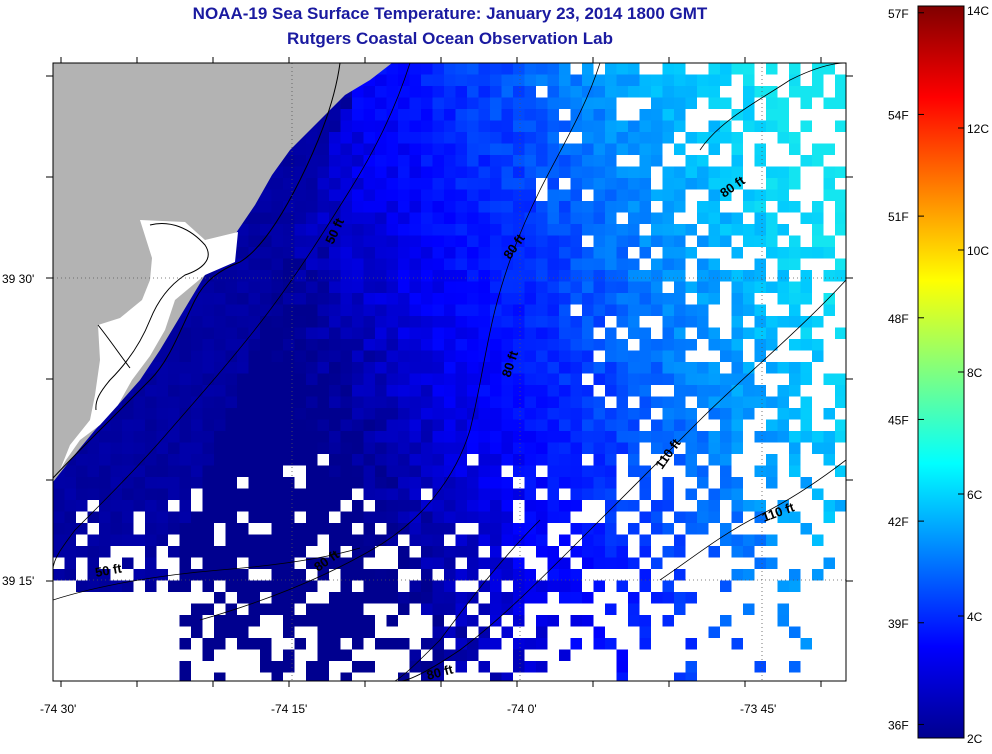 Image resolution: width=992 pixels, height=754 pixels. I want to click on x-tick-label: -73 45', so click(758, 709).